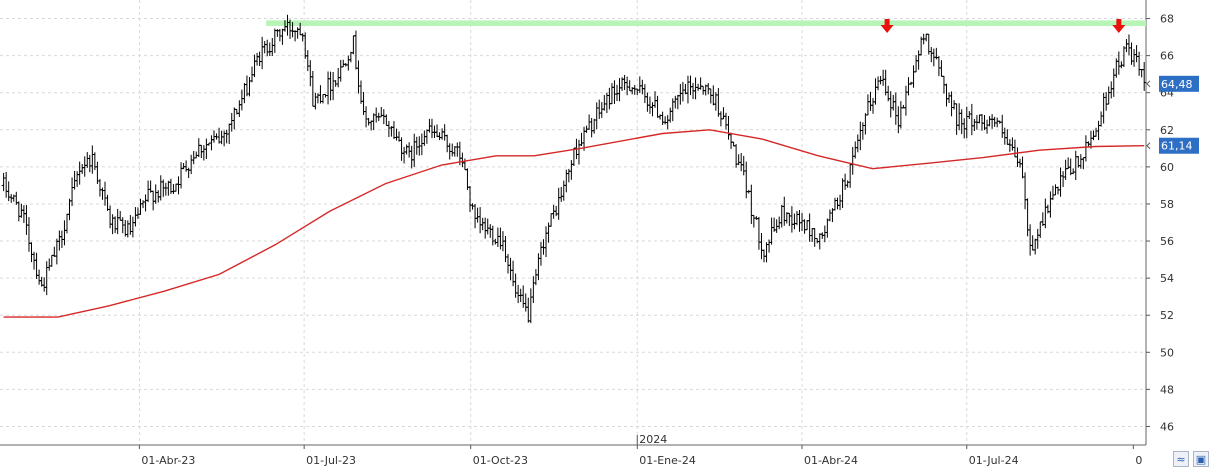  Describe the element at coordinates (331, 460) in the screenshot. I see `x-tick-label: 01-Jul-23` at that location.